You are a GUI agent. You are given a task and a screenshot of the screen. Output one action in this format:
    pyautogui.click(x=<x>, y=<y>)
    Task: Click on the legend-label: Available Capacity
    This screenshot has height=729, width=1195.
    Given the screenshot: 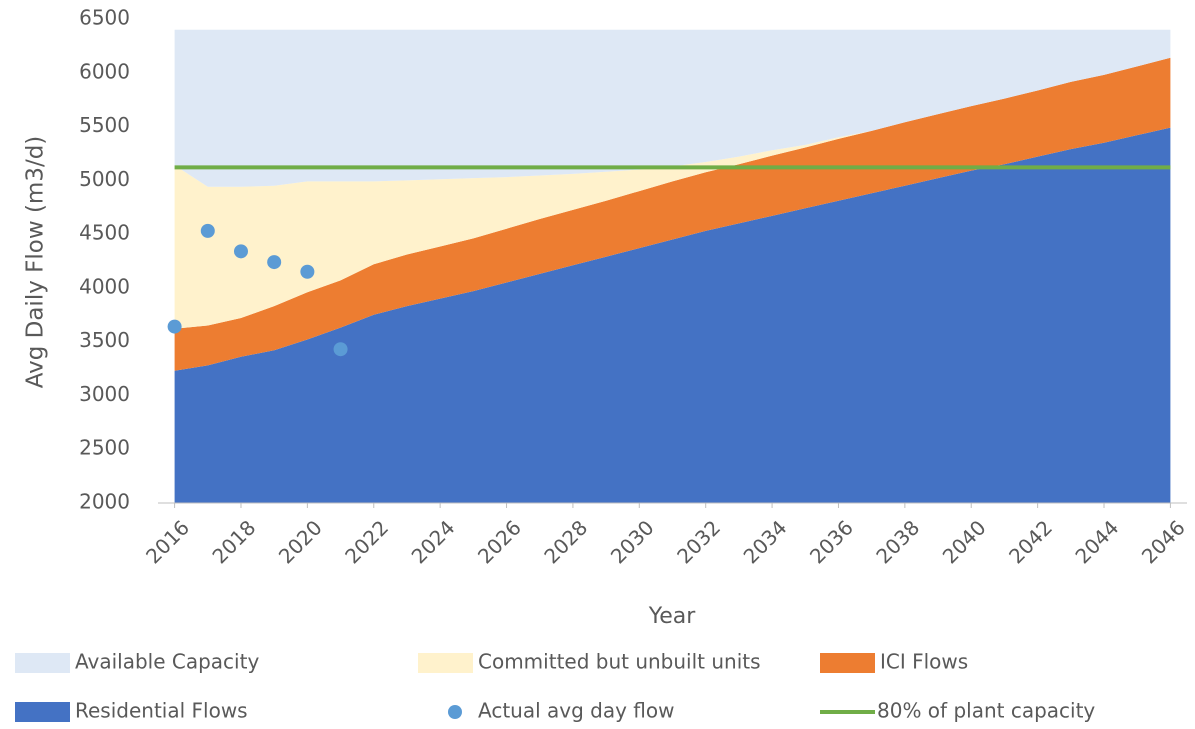 What is the action you would take?
    pyautogui.click(x=167, y=662)
    